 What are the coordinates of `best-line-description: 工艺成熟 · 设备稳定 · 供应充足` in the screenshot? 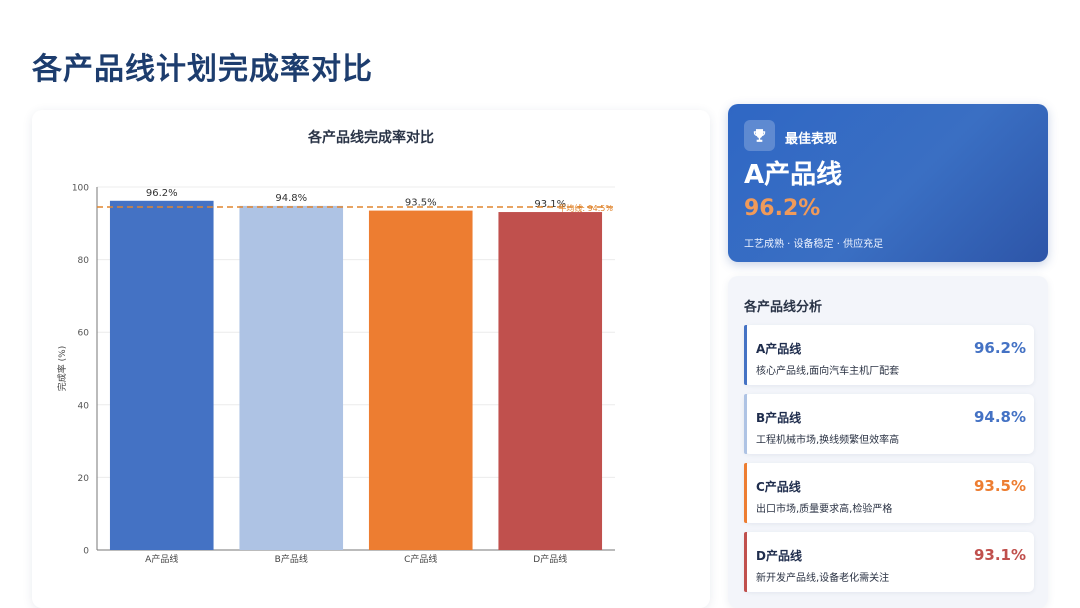 It's located at (814, 244).